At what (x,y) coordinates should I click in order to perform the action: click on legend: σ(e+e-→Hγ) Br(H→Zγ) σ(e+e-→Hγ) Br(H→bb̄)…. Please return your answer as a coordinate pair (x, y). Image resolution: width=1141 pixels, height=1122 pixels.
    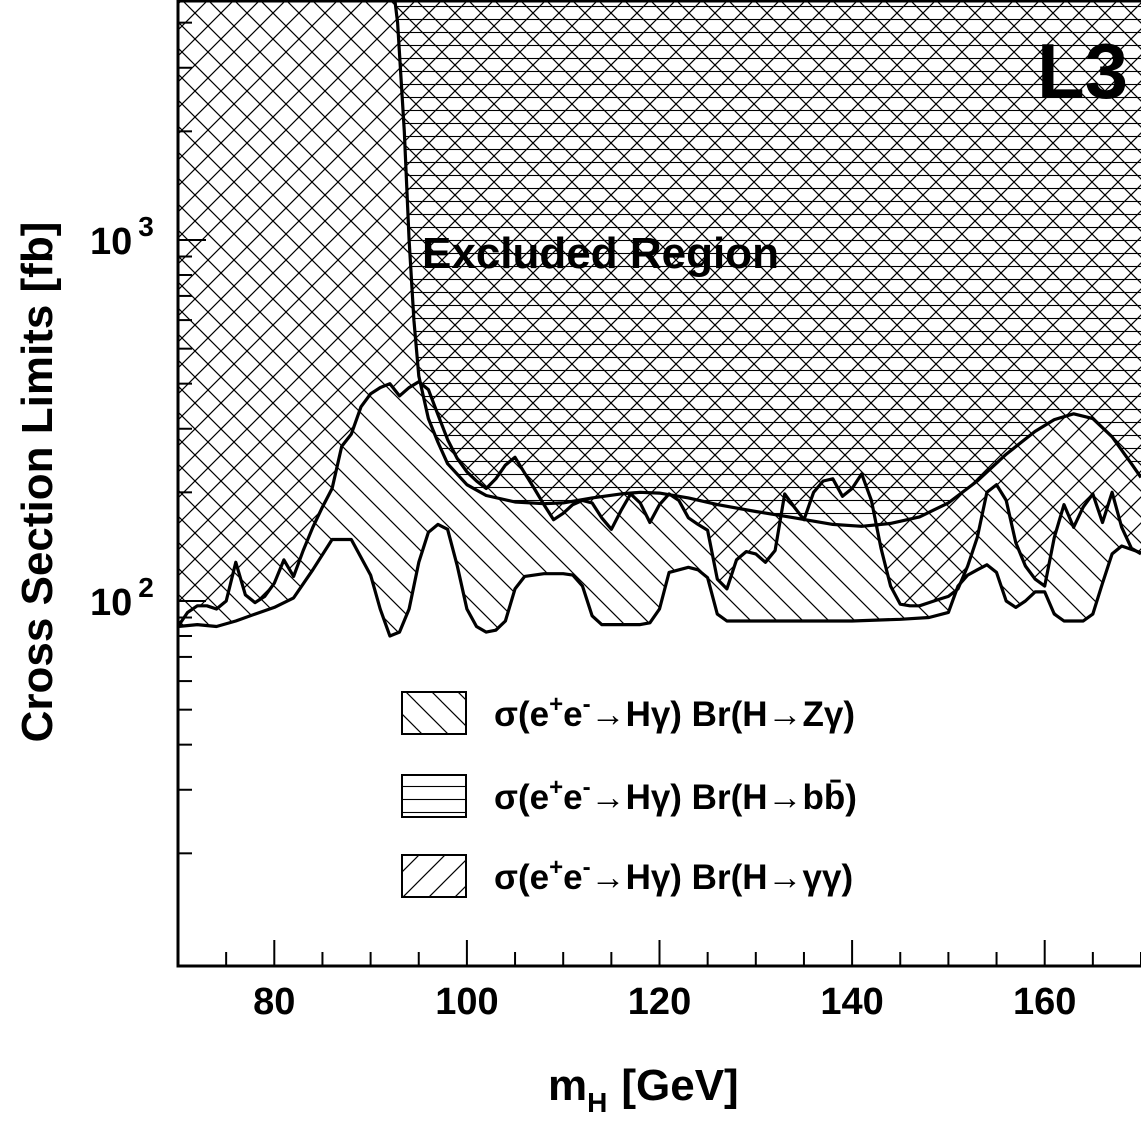
    Looking at the image, I should click on (629, 794).